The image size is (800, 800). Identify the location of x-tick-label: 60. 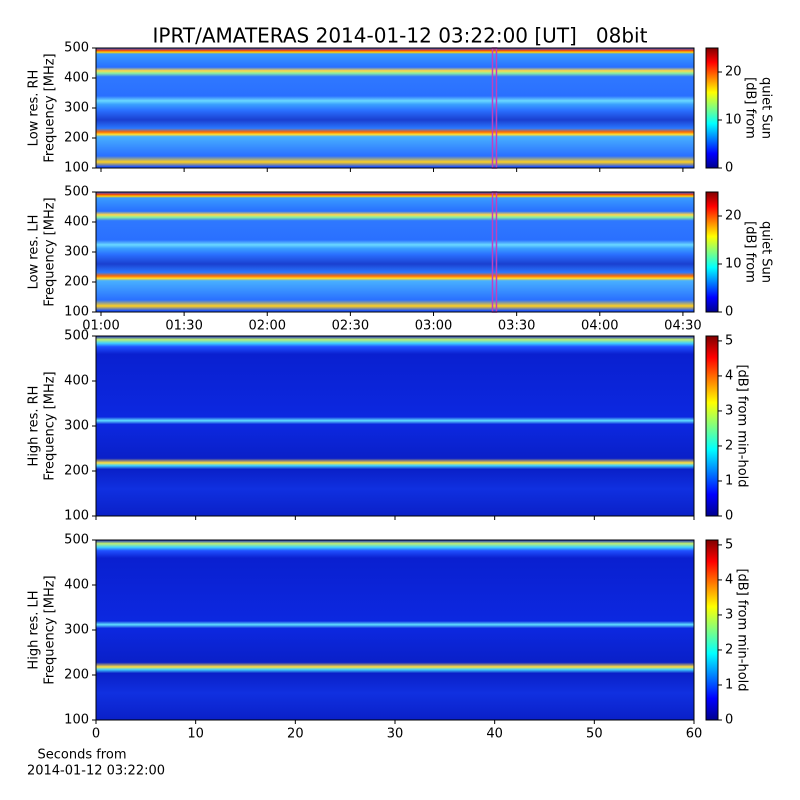
(694, 734).